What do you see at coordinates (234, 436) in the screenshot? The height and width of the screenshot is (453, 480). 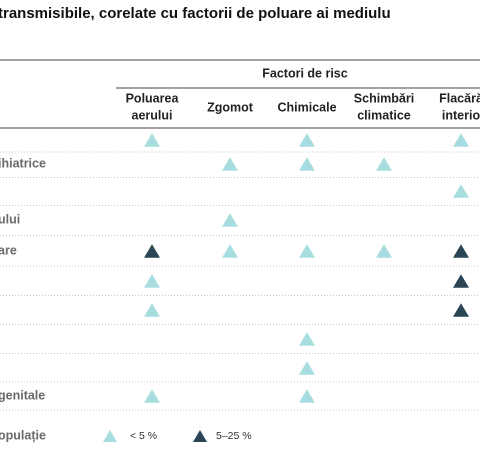 I see `legend-label: 5–25 %` at bounding box center [234, 436].